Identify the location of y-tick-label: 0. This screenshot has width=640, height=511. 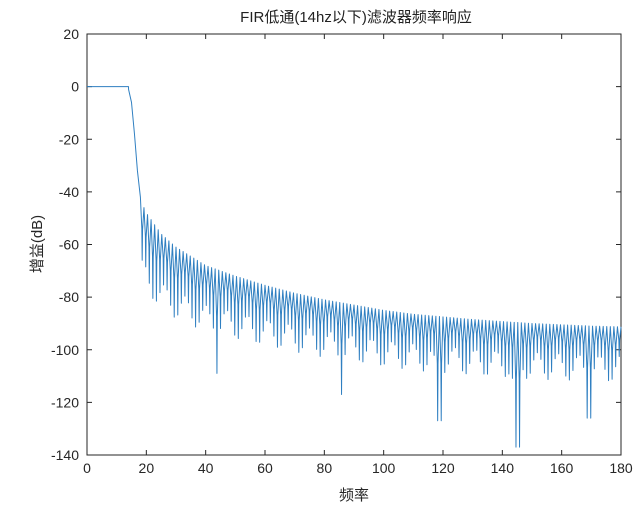
(75, 87).